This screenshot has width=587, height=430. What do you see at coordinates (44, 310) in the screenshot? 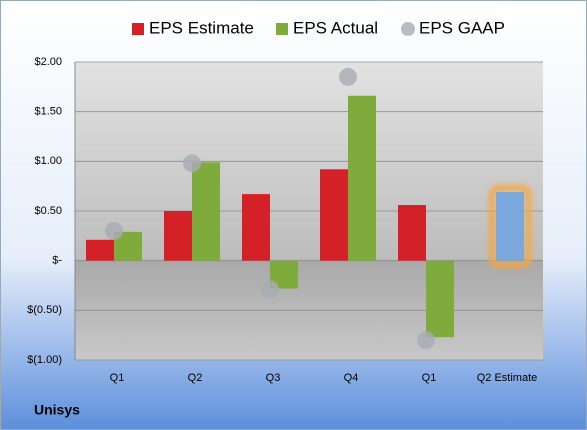
I see `y-tick-label: $(0.50)` at bounding box center [44, 310].